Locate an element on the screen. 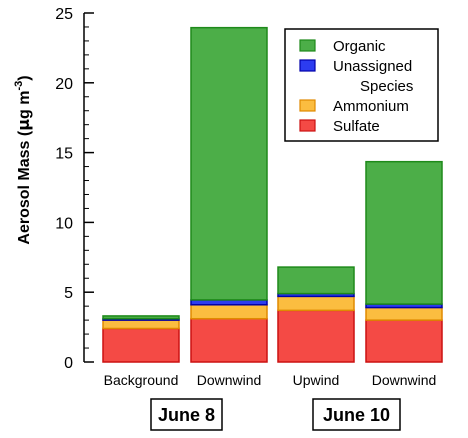 The image size is (468, 438). legend-label-3-0: Sulfate is located at coordinates (356, 126).